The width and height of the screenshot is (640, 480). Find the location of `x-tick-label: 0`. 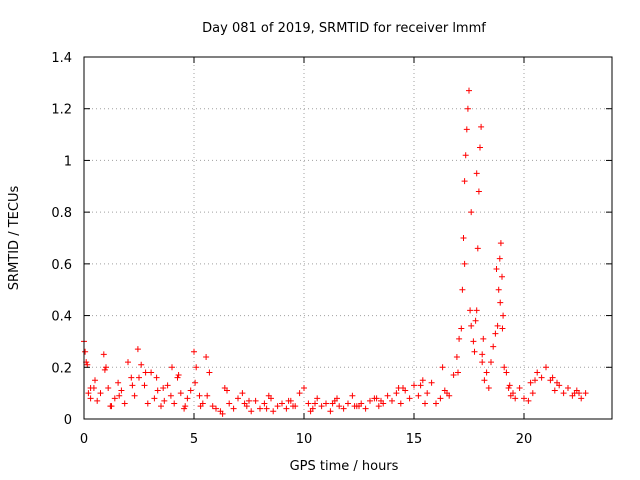

x-tick-label: 0 is located at coordinates (84, 439).